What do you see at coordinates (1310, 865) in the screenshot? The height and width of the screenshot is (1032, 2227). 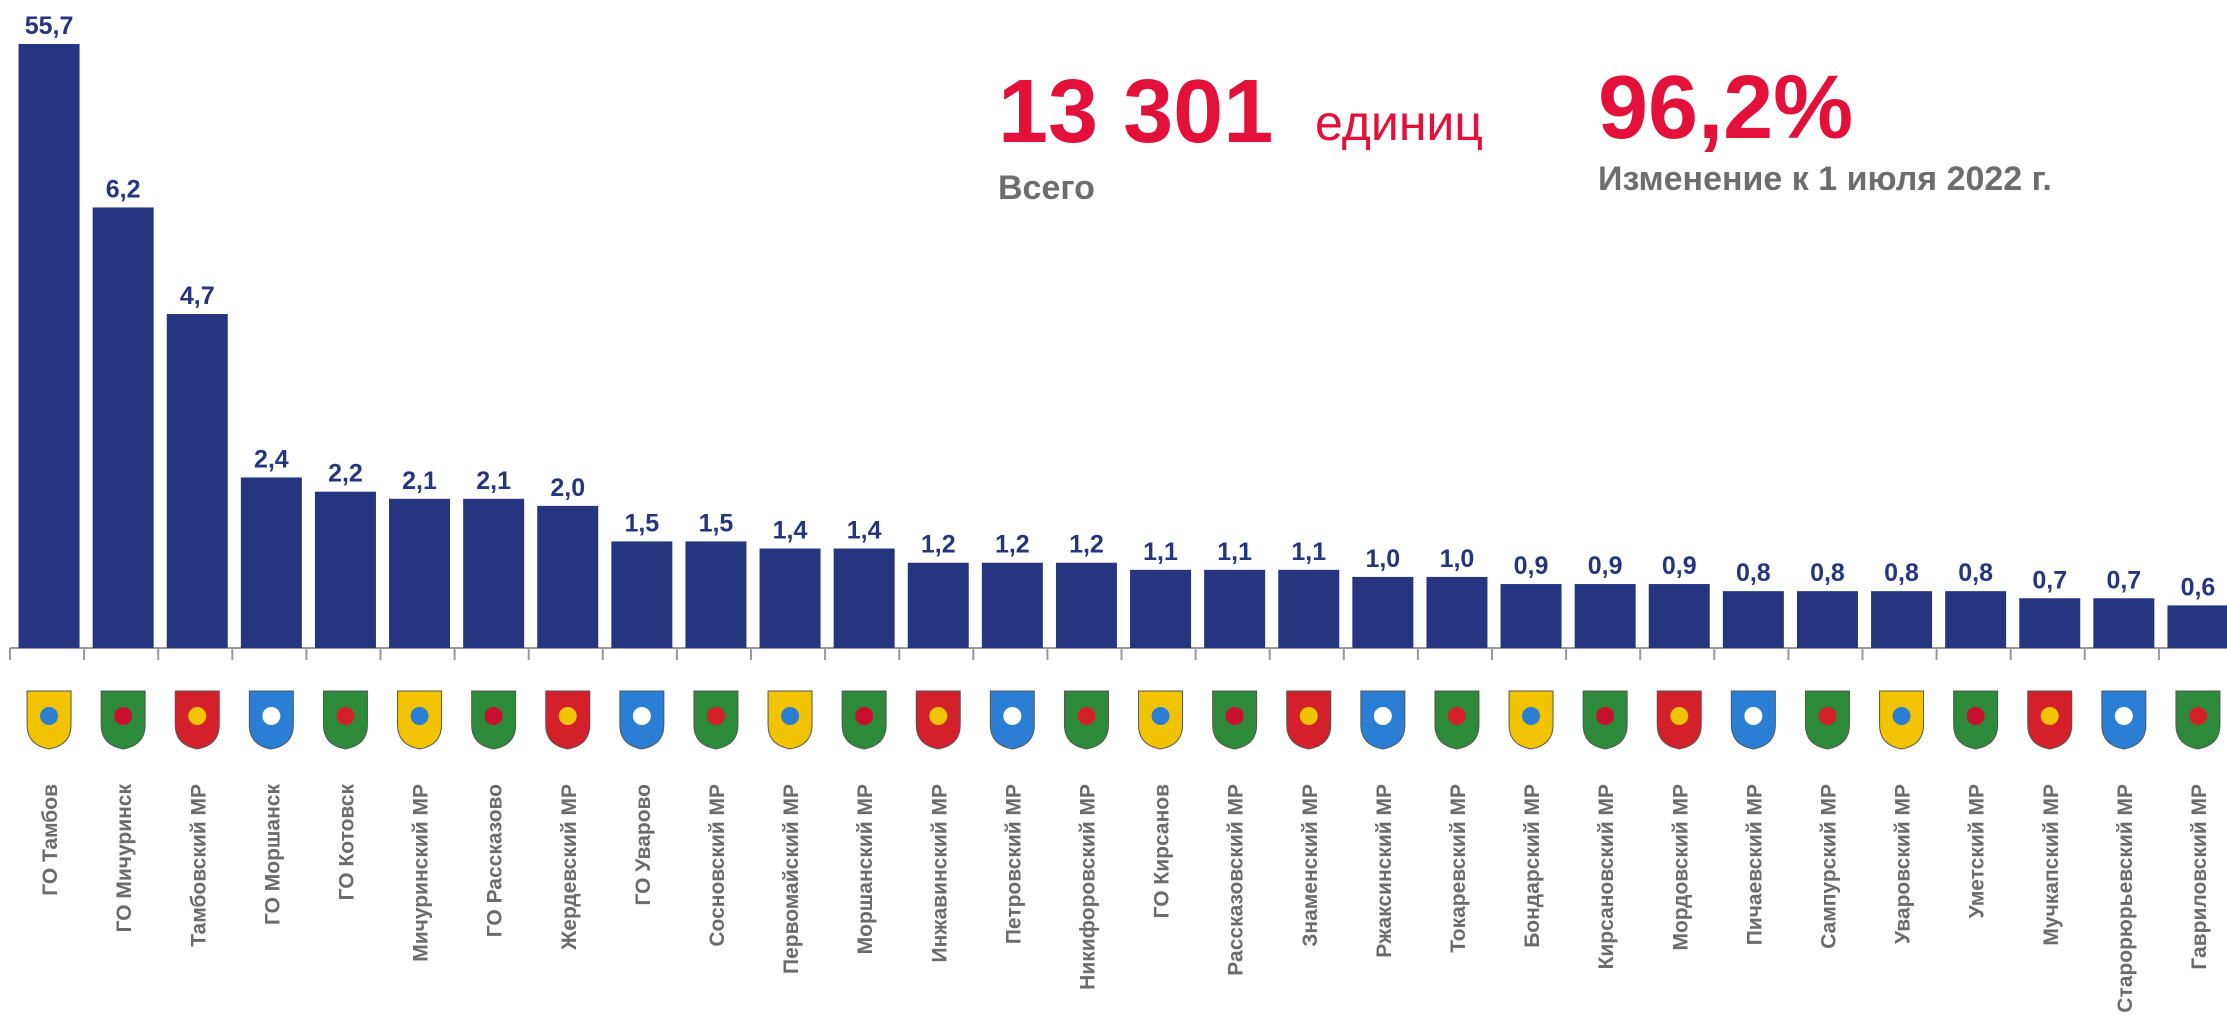 I see `category-label: Знаменский МР` at bounding box center [1310, 865].